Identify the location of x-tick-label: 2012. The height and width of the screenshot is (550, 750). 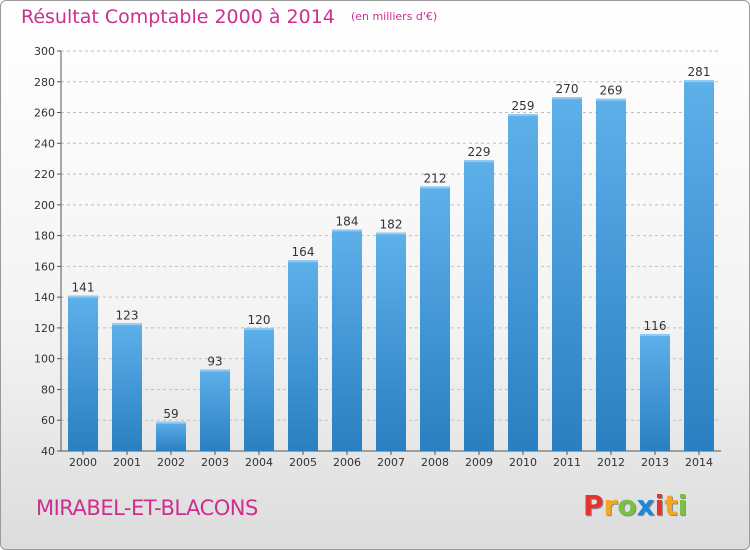
(611, 462).